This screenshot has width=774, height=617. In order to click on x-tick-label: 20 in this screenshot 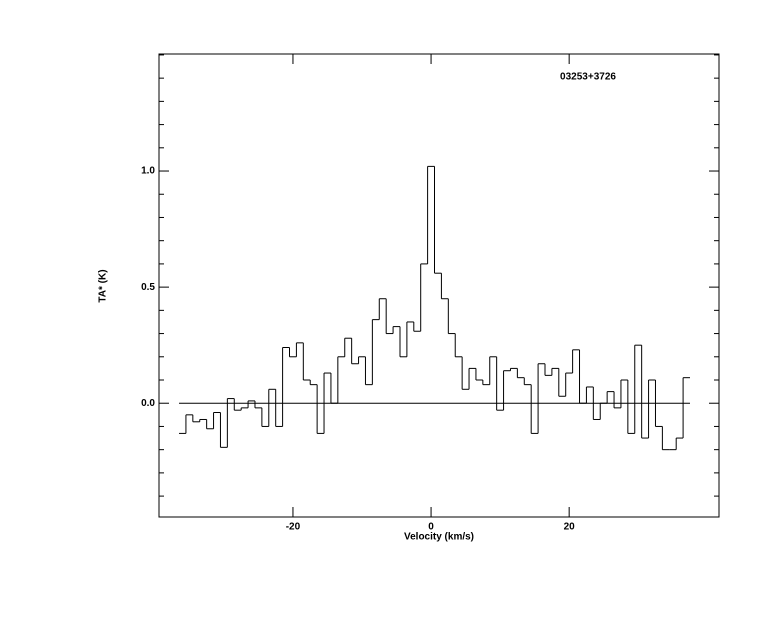, I will do `click(570, 527)`.